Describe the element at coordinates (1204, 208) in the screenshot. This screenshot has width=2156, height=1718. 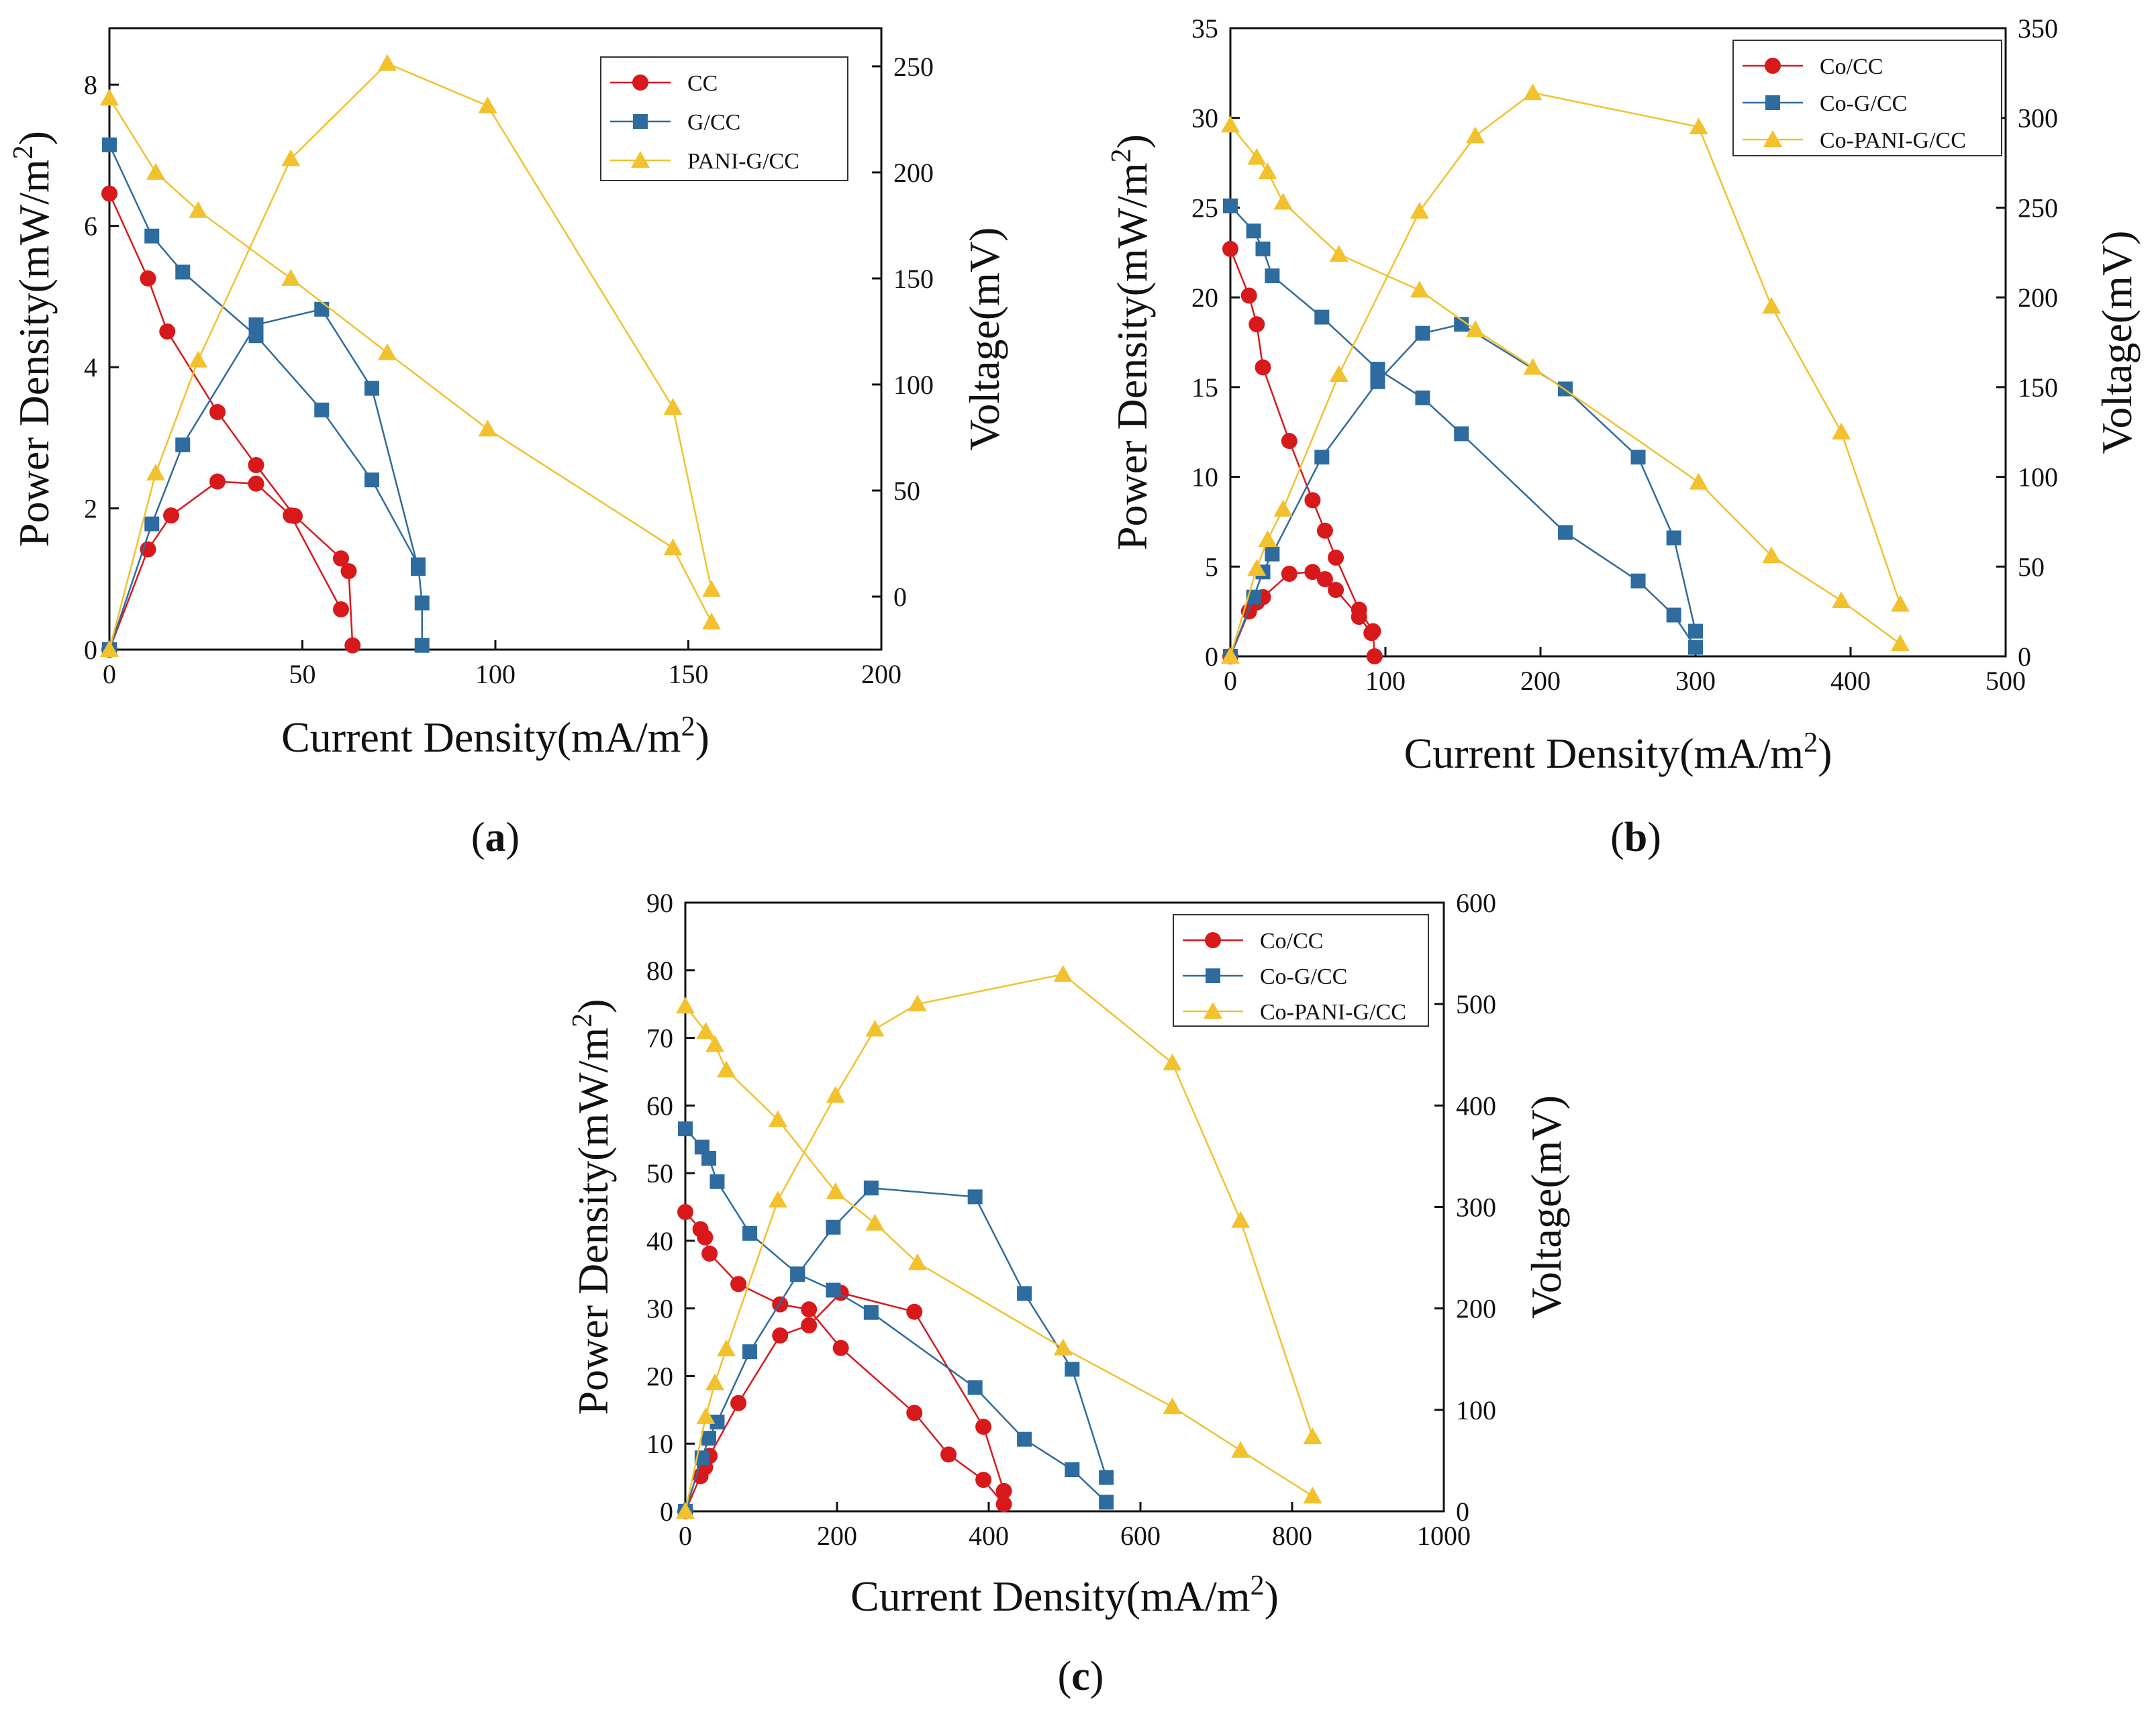
I see `y-tick-label: 25` at that location.